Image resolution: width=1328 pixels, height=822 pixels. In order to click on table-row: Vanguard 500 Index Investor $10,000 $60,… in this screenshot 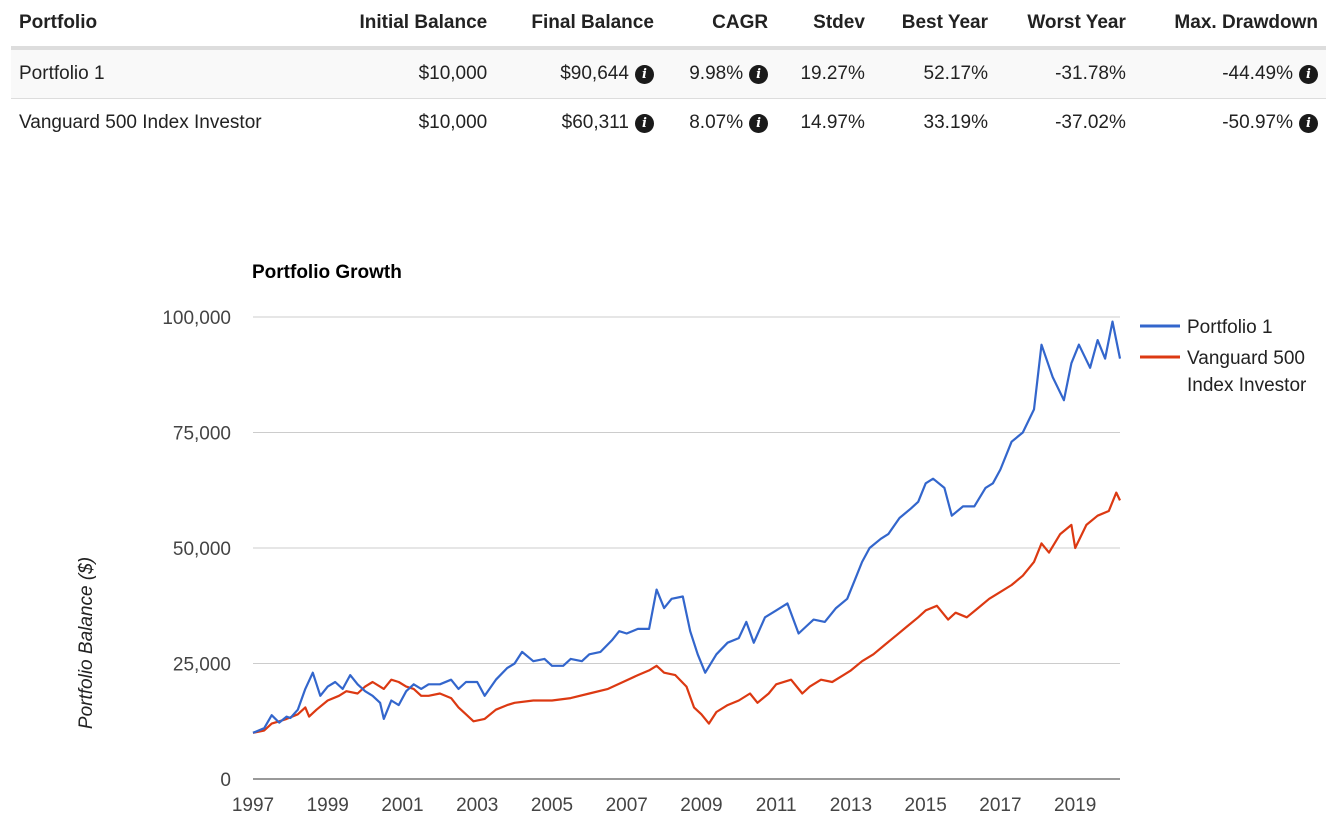, I will do `click(668, 123)`.